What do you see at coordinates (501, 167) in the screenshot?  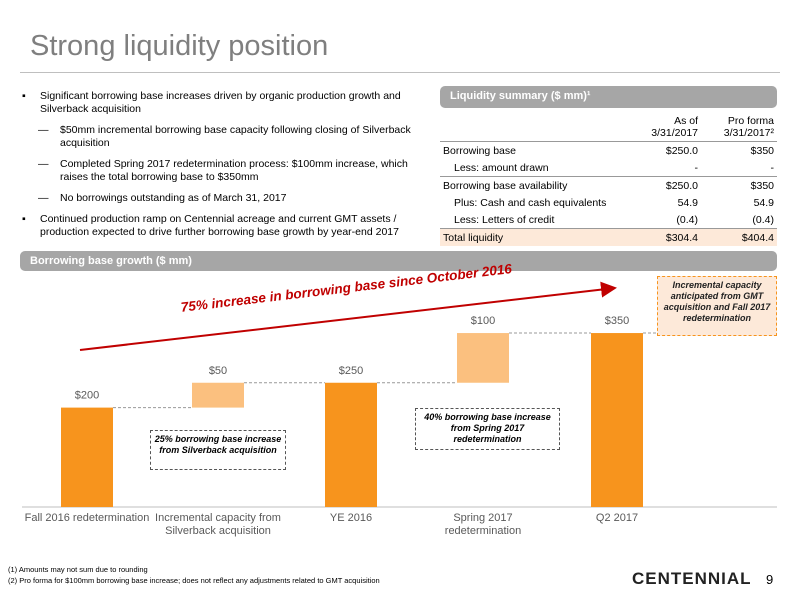 I see `table-cell: Less: amount drawn` at bounding box center [501, 167].